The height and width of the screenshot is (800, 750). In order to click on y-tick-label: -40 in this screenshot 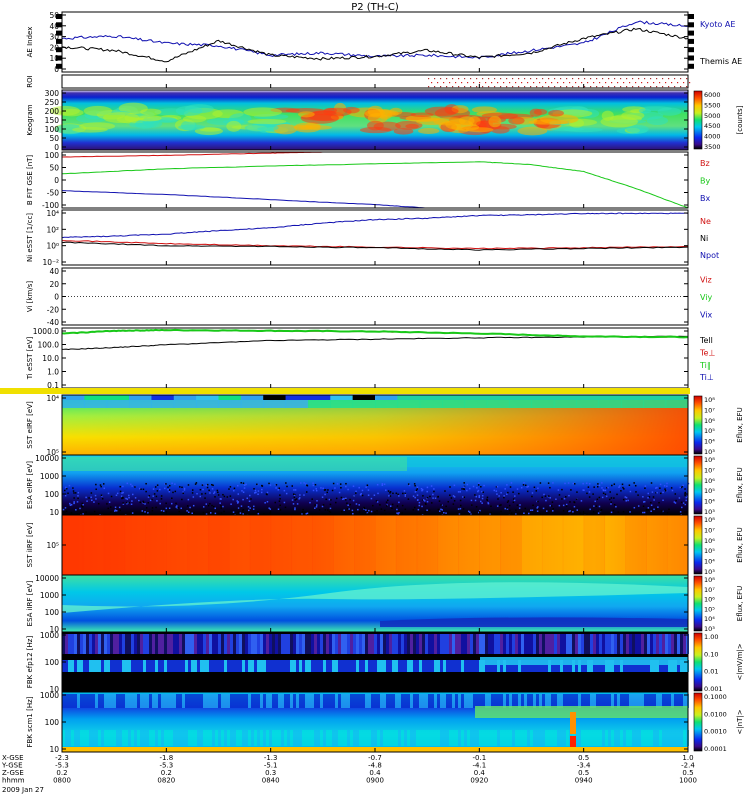, I will do `click(53, 322)`.